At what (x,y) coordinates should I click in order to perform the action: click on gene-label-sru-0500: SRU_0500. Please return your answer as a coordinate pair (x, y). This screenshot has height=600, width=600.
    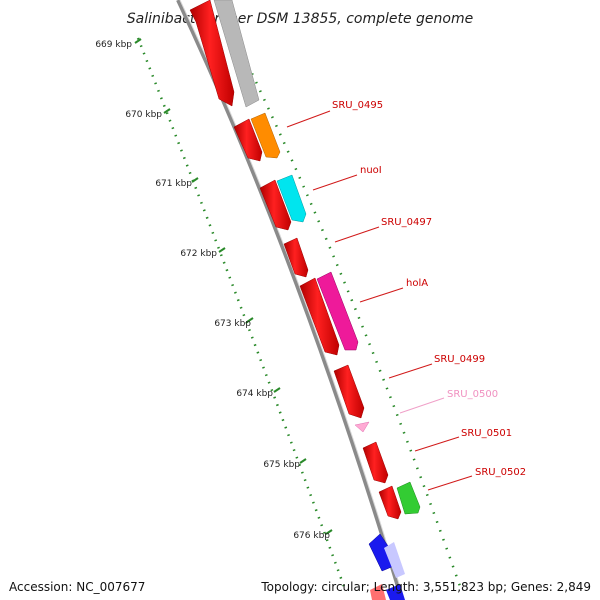
    Looking at the image, I should click on (472, 394).